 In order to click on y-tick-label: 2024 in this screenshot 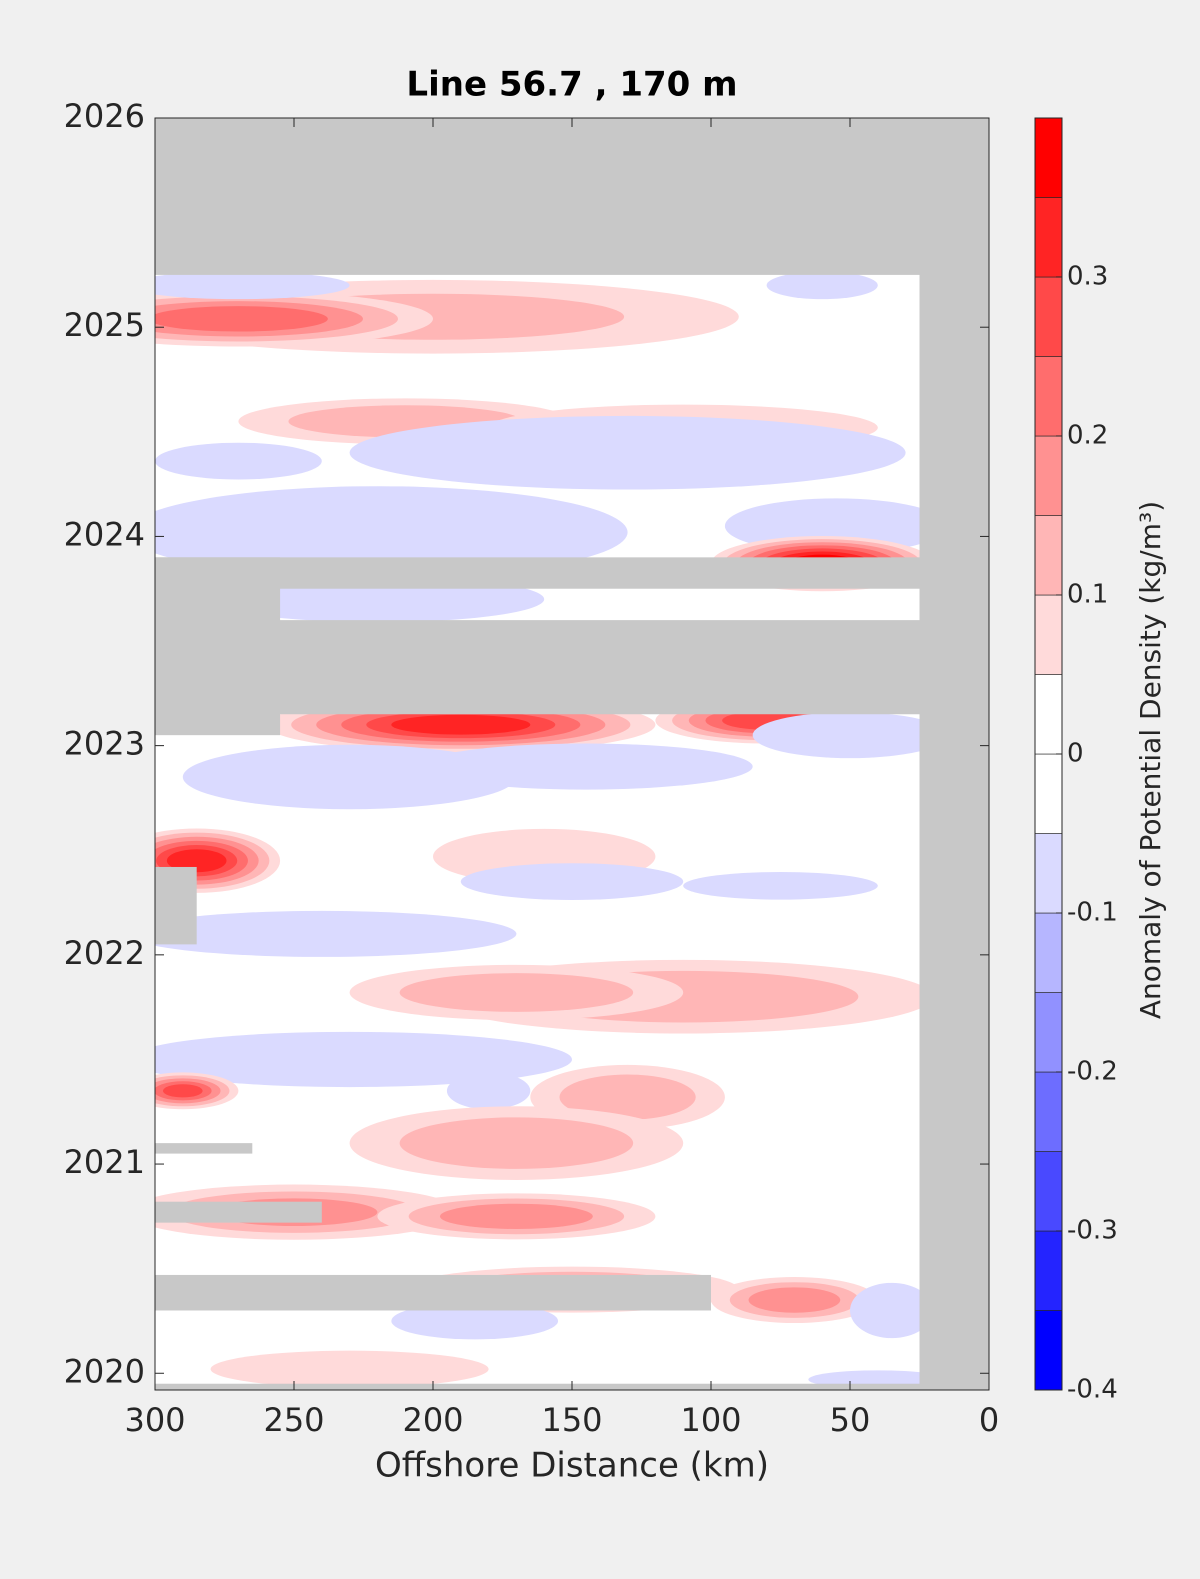, I will do `click(104, 534)`.